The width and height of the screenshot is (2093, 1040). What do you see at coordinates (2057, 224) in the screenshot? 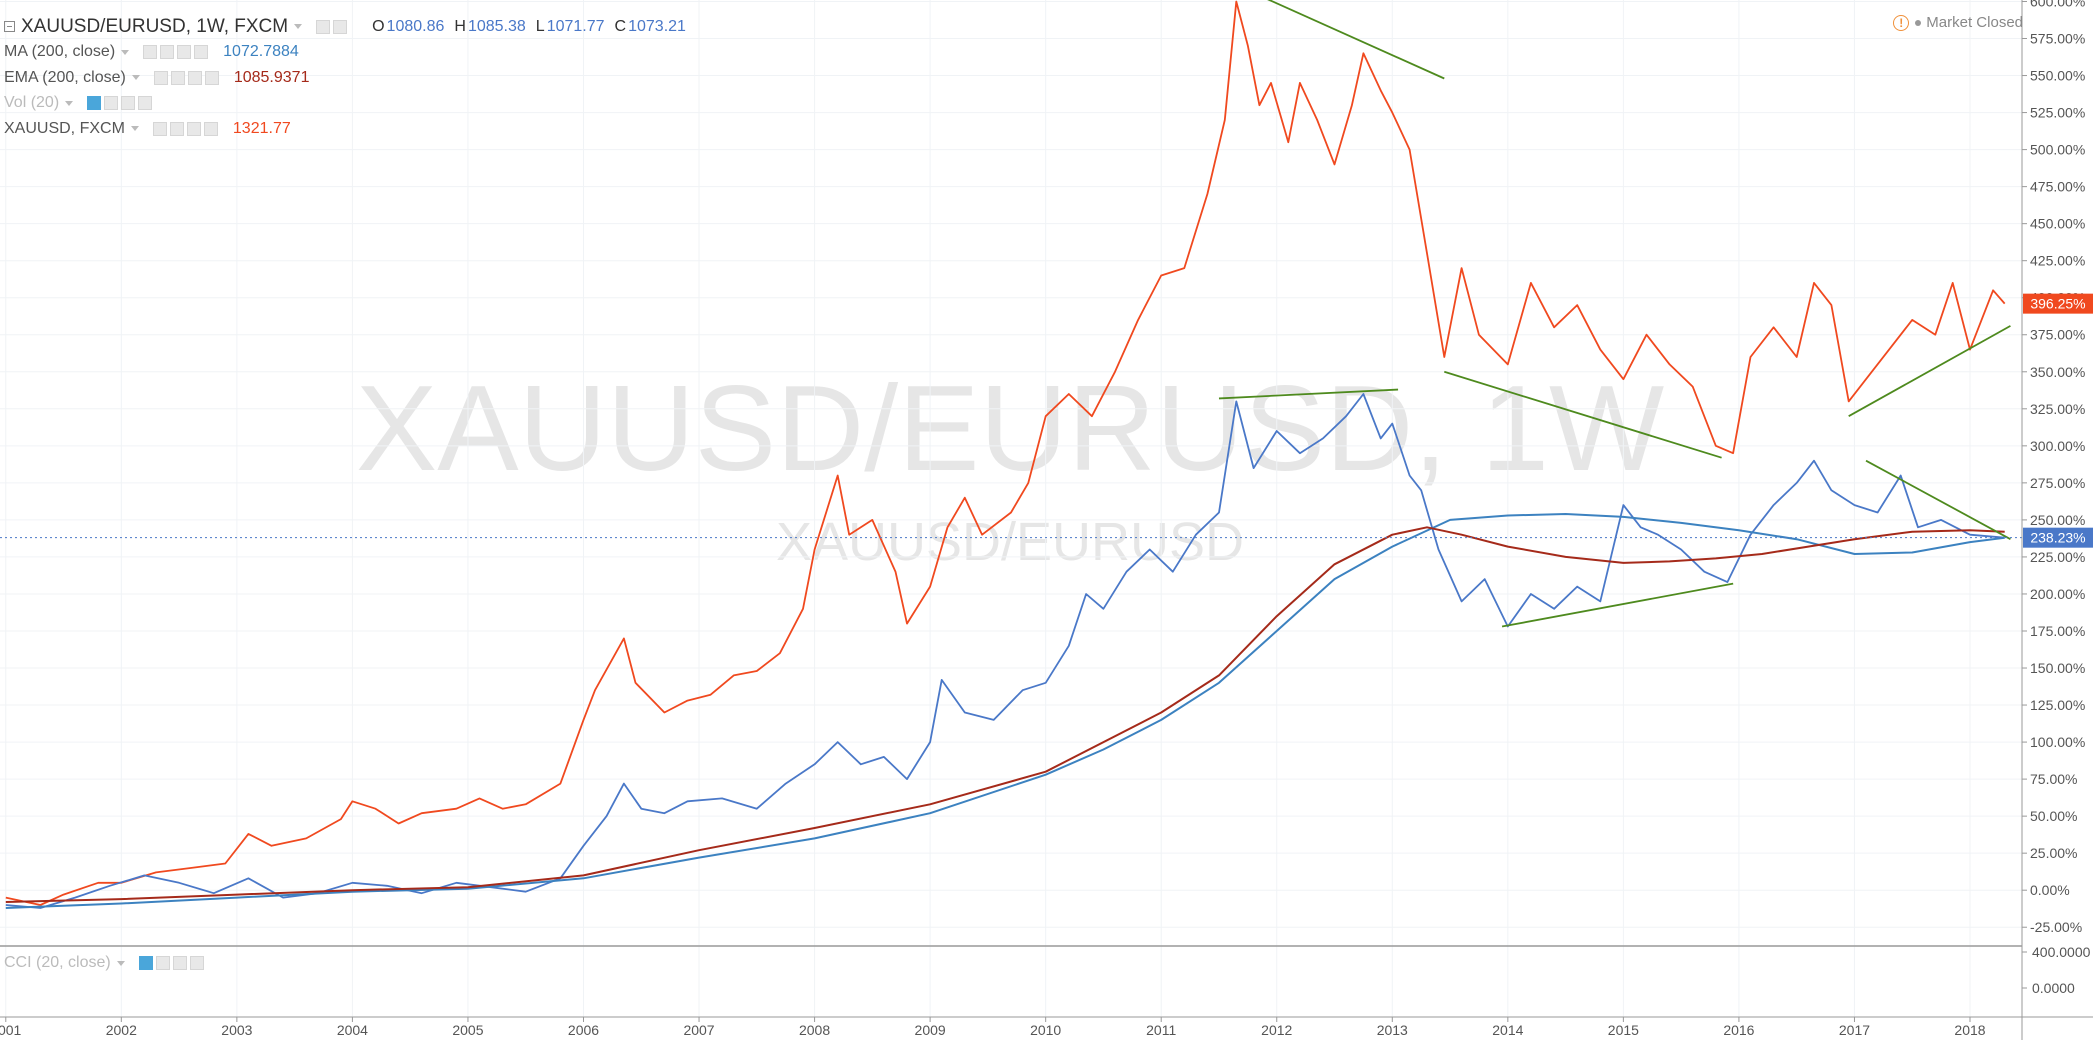
I see `y-tick-label: 450.00%` at bounding box center [2057, 224].